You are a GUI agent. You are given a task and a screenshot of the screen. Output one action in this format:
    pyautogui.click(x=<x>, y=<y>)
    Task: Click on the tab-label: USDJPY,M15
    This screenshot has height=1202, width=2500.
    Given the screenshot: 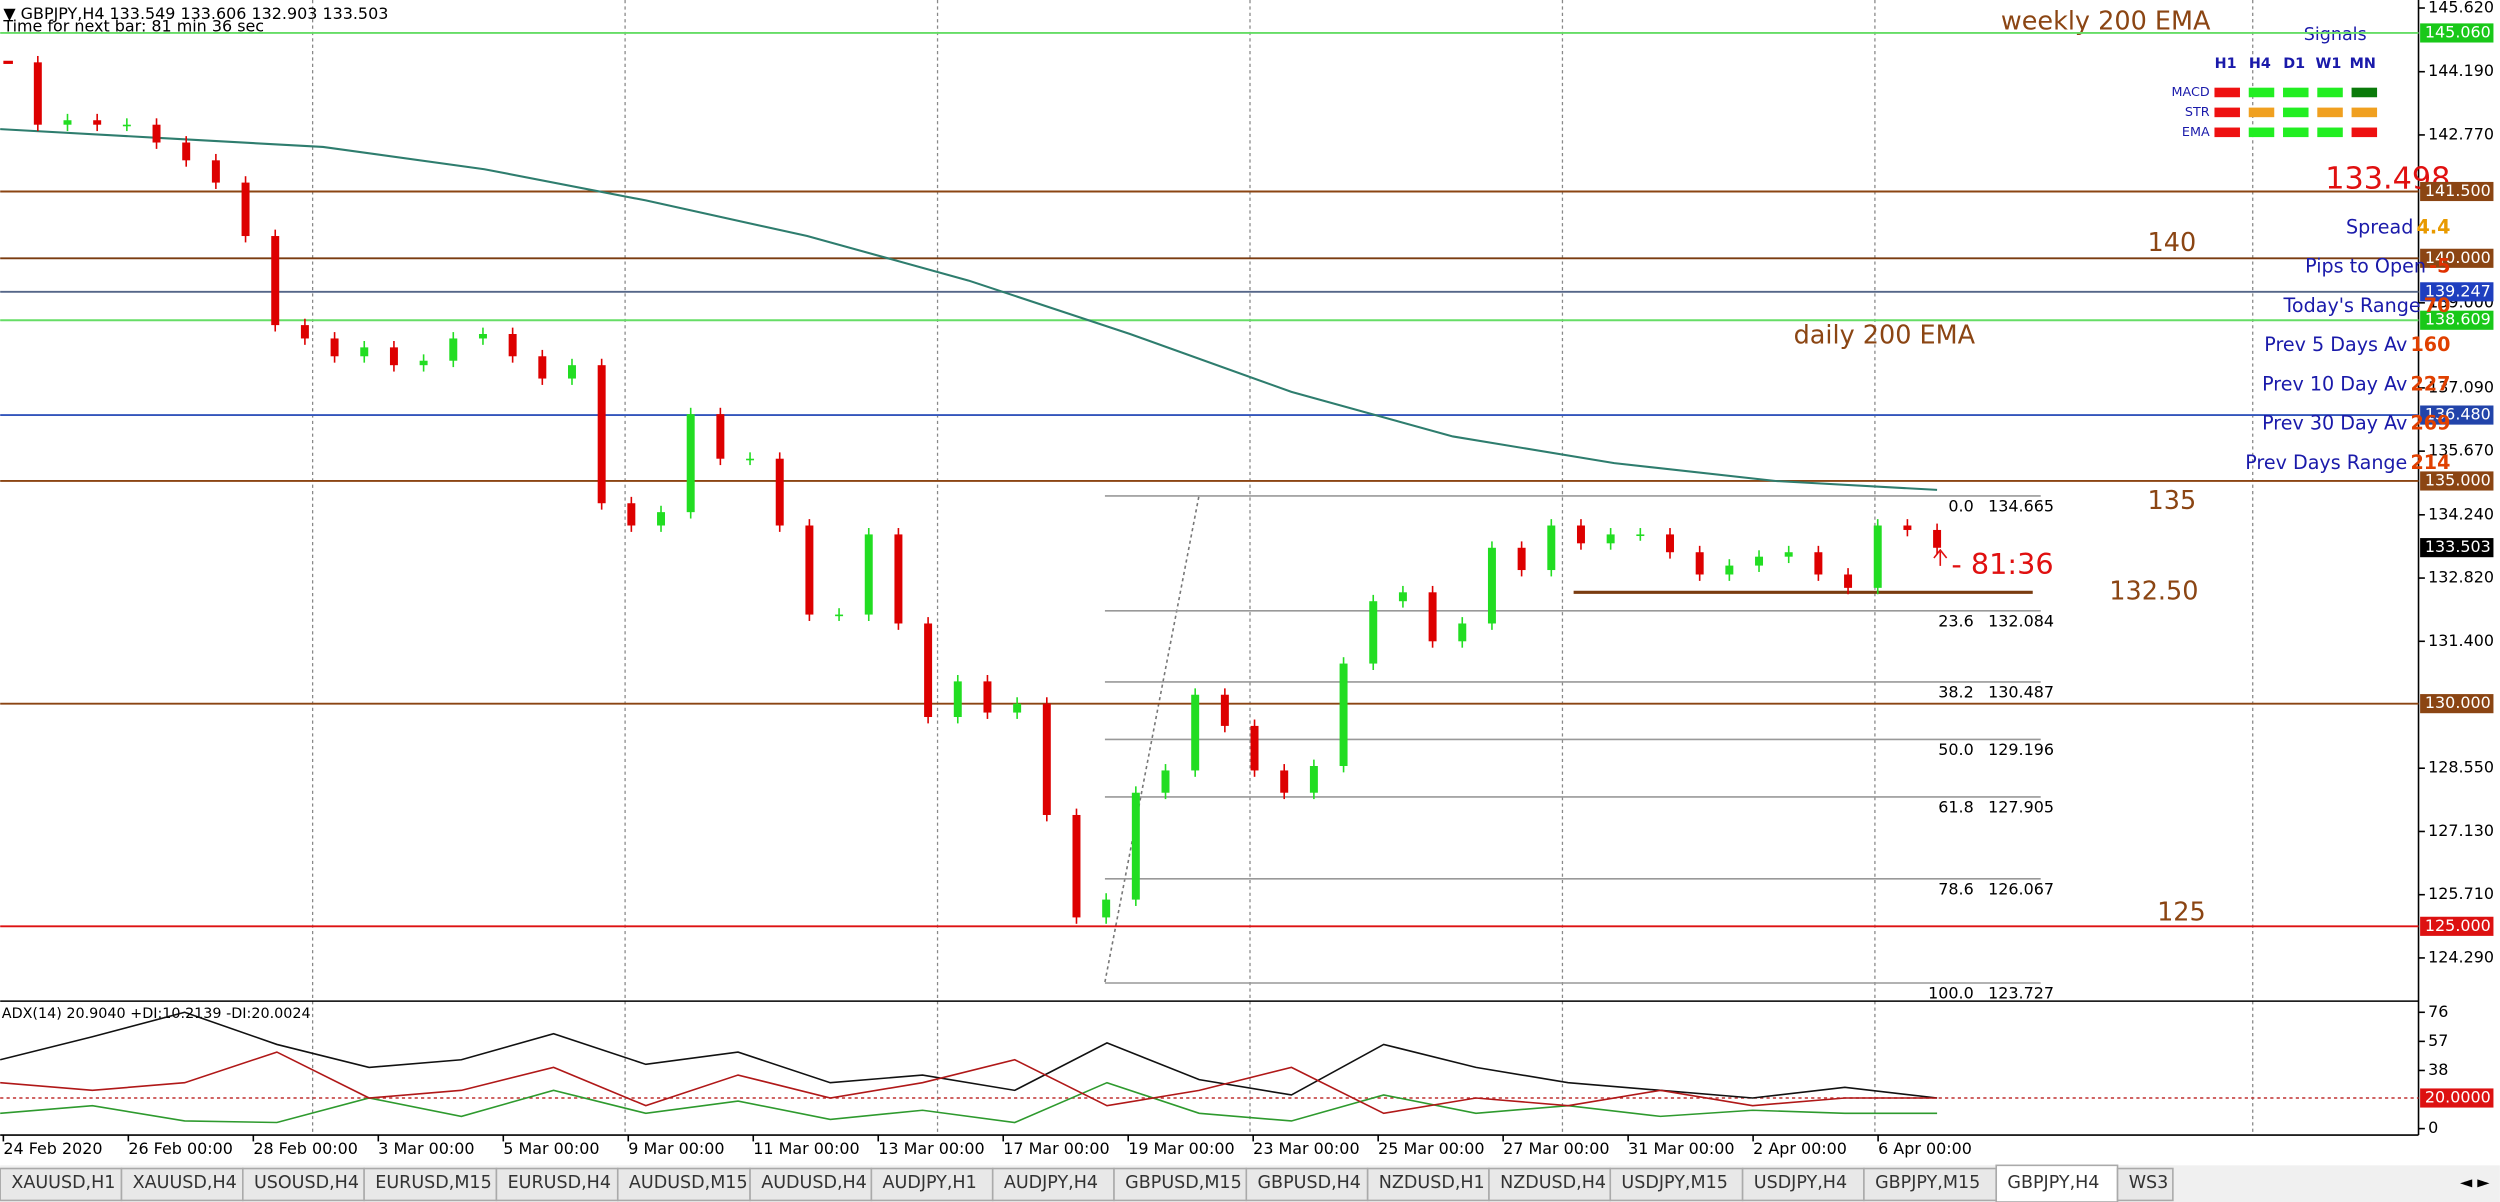 What is the action you would take?
    pyautogui.click(x=1674, y=1183)
    